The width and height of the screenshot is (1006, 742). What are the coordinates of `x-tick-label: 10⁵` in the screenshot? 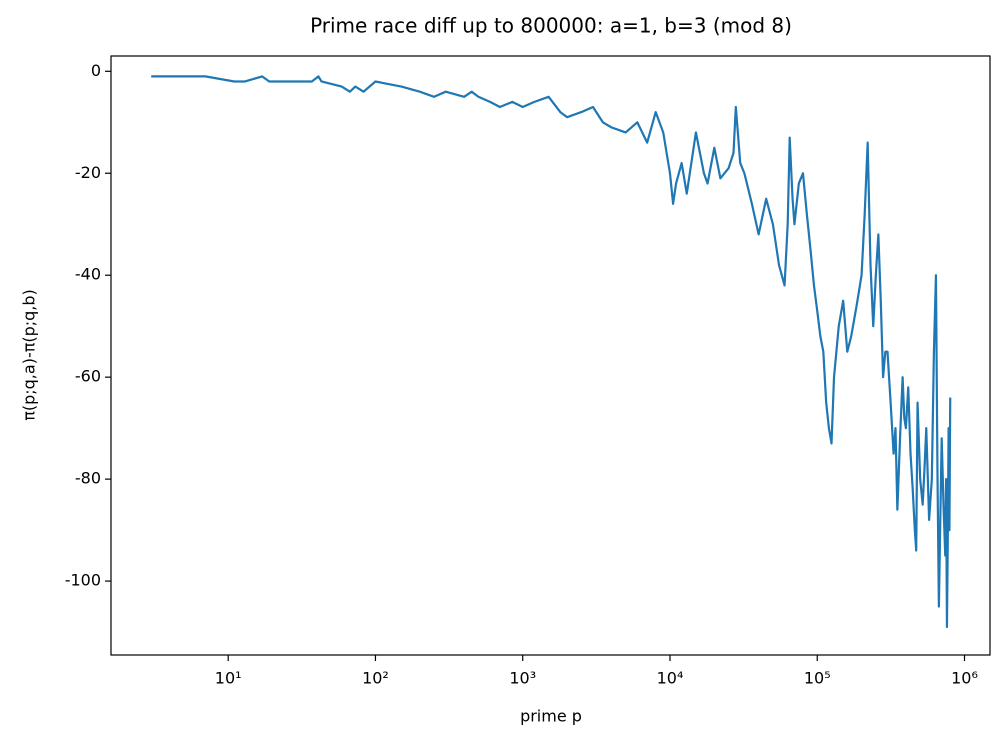 It's located at (817, 678).